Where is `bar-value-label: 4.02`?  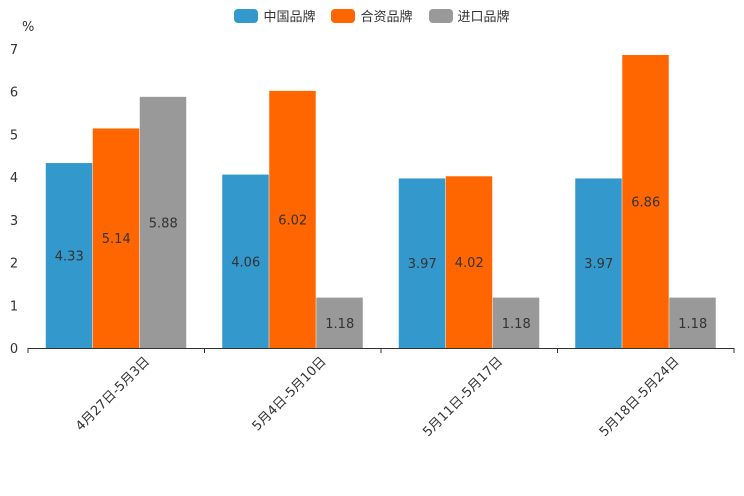
bar-value-label: 4.02 is located at coordinates (469, 263).